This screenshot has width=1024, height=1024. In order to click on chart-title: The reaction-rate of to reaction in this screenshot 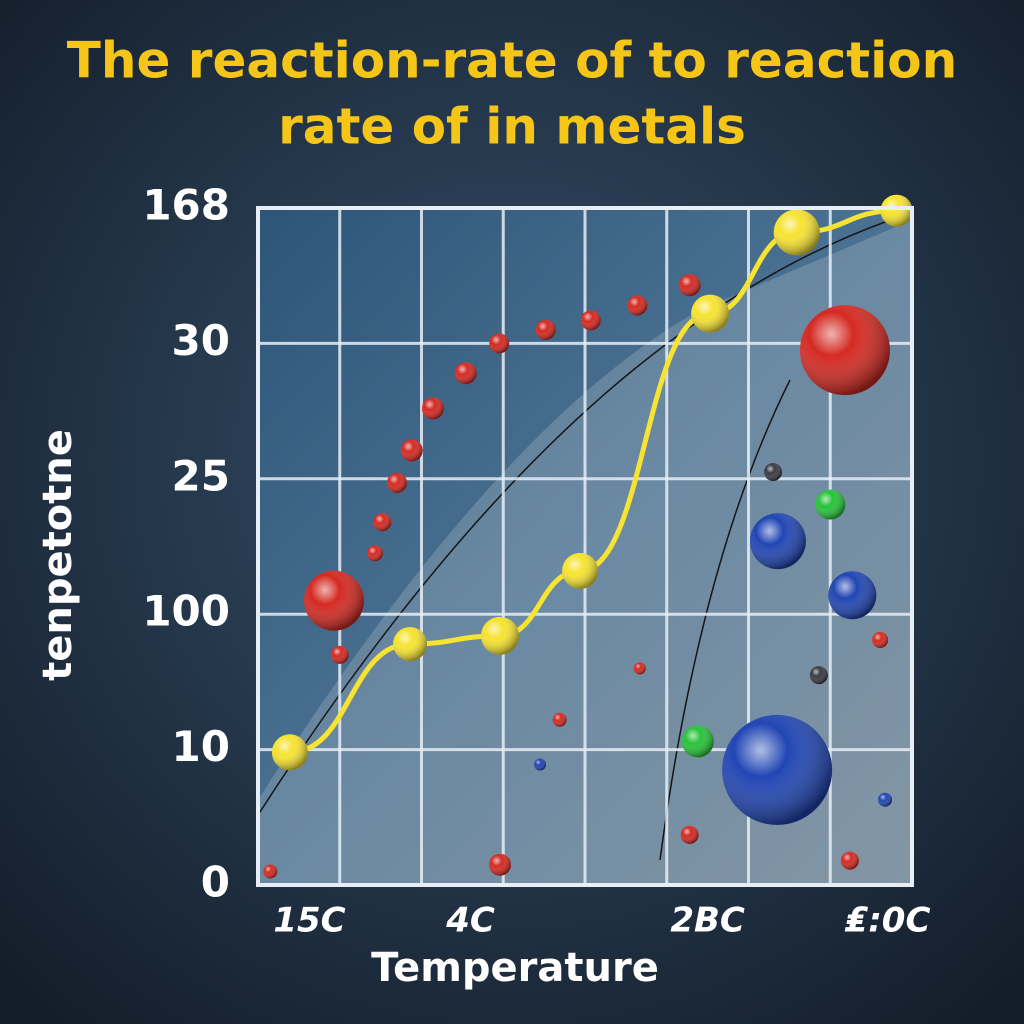, I will do `click(512, 61)`.